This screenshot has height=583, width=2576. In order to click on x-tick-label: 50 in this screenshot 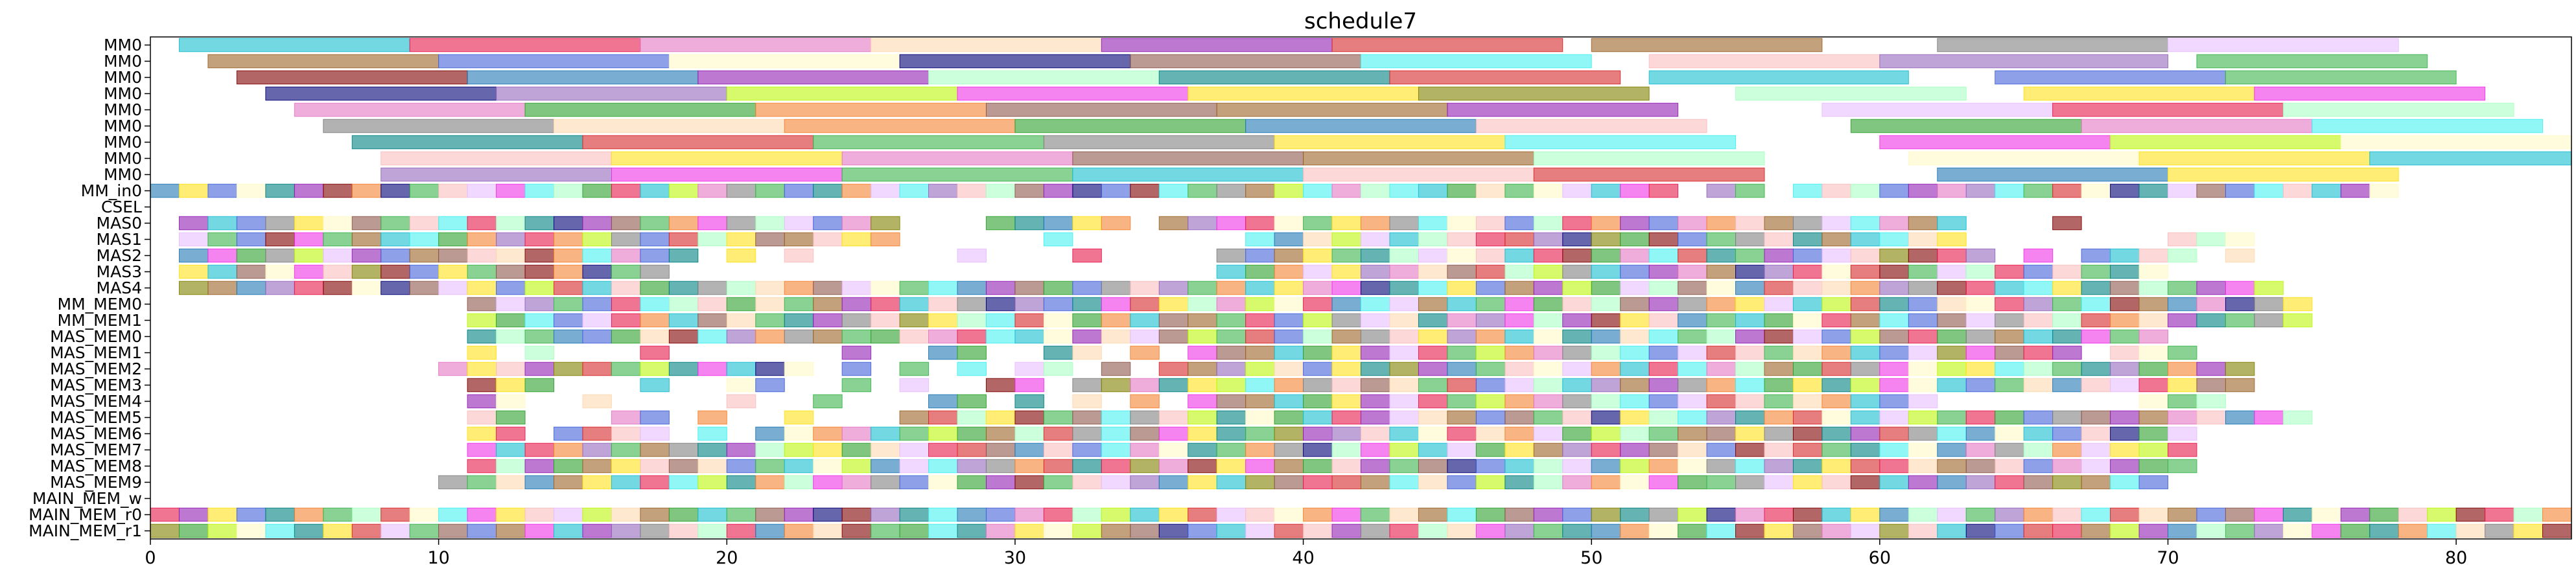, I will do `click(1591, 558)`.